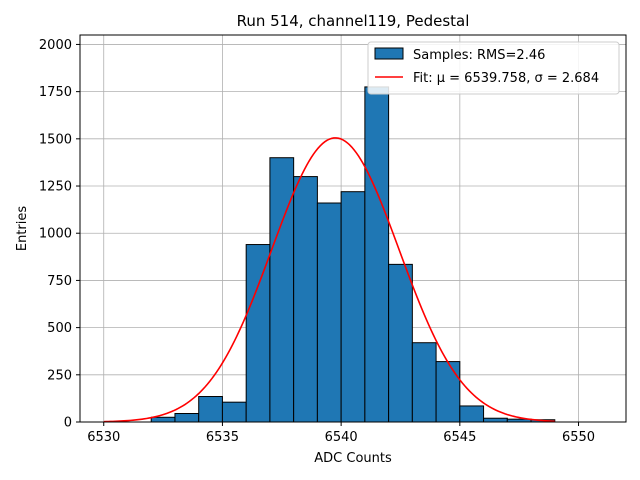  Describe the element at coordinates (222, 437) in the screenshot. I see `x-tick-label: 6535` at that location.